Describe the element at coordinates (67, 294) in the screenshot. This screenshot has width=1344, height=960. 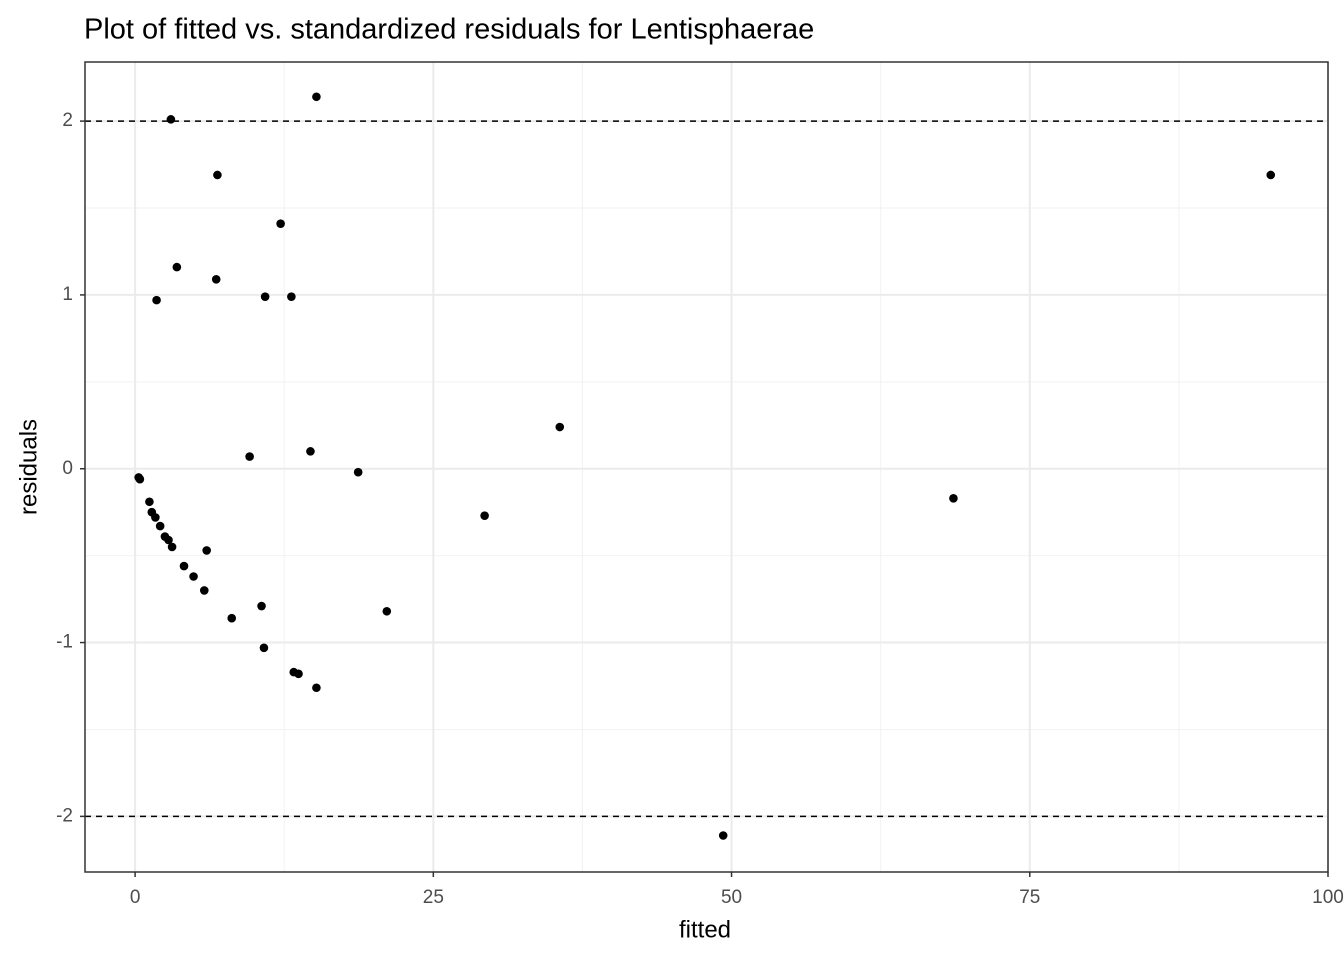
I see `y-tick-label: 1` at that location.